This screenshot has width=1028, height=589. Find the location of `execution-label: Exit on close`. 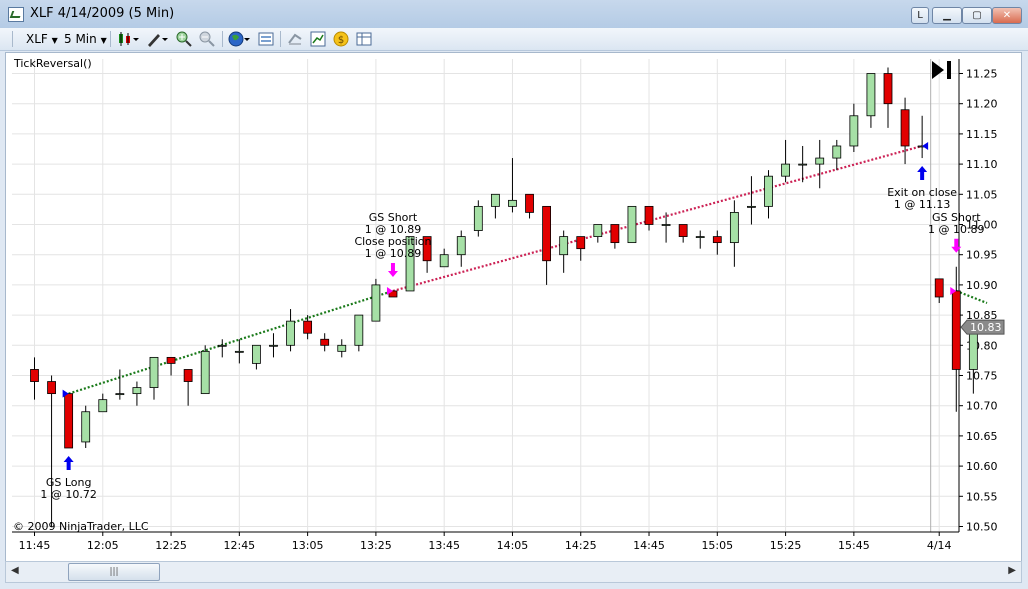

execution-label: Exit on close is located at coordinates (922, 192).